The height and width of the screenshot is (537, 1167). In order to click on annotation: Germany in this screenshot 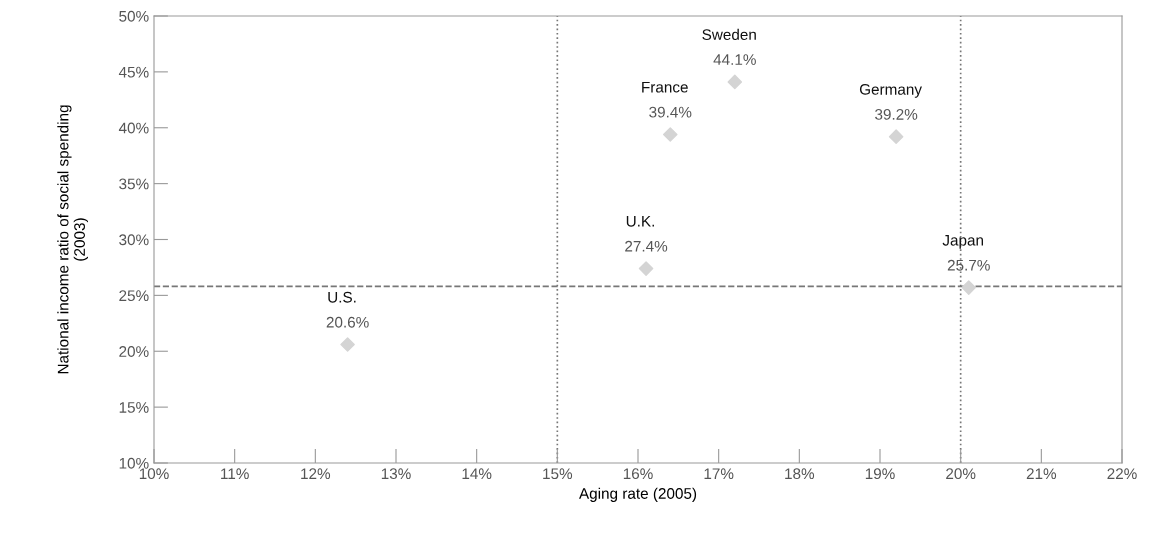, I will do `click(890, 90)`.